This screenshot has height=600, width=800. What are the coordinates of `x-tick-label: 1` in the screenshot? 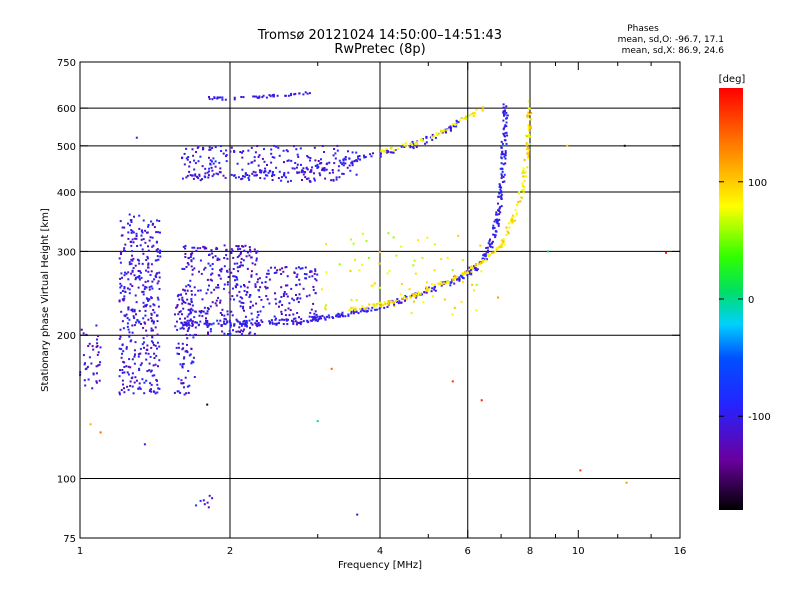 It's located at (80, 551).